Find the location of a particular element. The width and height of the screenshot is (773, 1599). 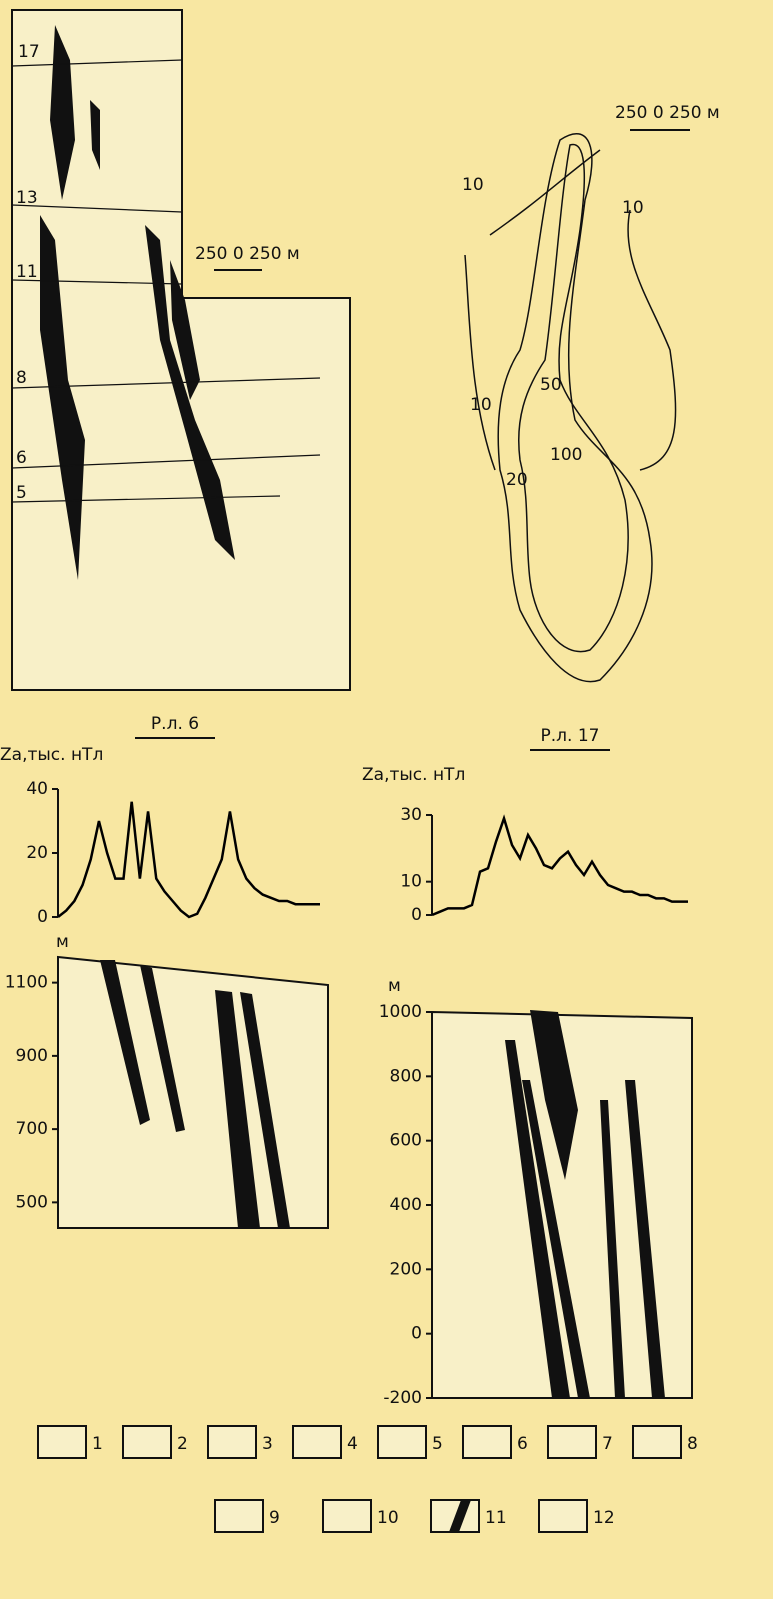

profile-label: 17 is located at coordinates (29, 52).